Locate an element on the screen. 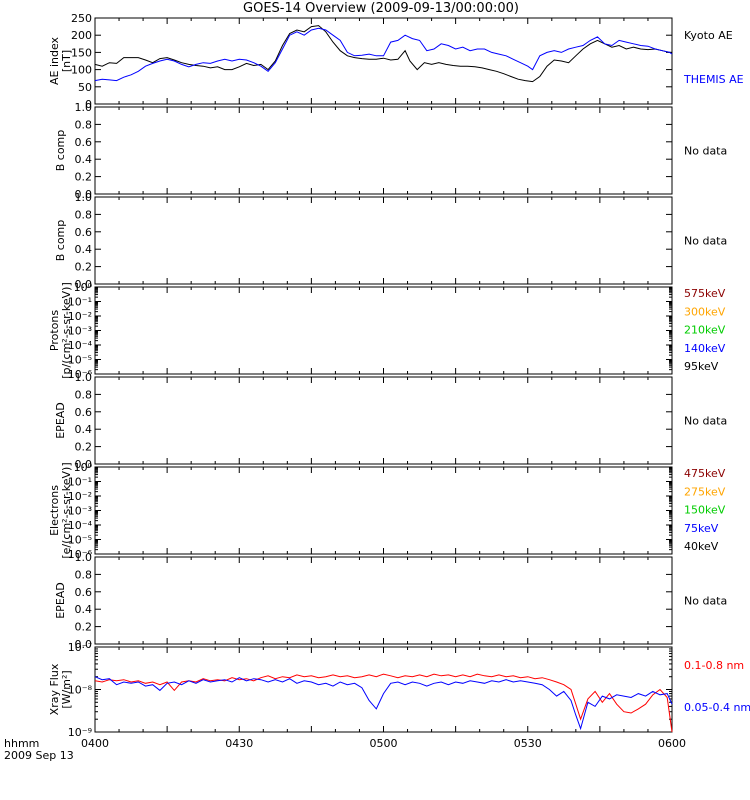 This screenshot has width=750, height=800. y-axis-label: AE index[nT] is located at coordinates (60, 60).